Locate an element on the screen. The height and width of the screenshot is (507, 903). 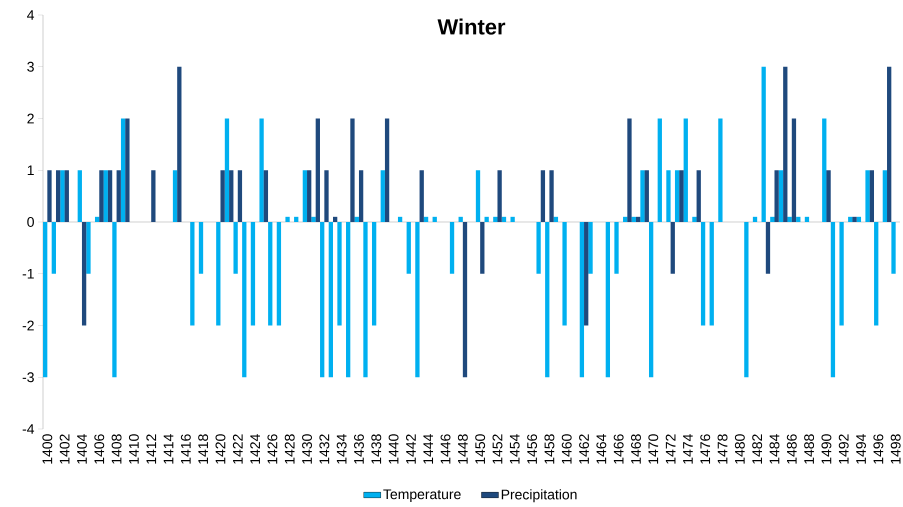
x-tick-label: 1458 is located at coordinates (549, 449).